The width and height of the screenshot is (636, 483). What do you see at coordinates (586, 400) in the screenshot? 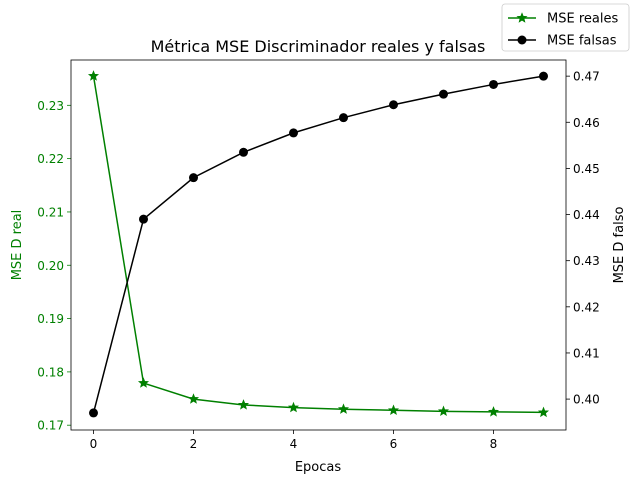
I see `right-y-tick-label: 0.40` at bounding box center [586, 400].